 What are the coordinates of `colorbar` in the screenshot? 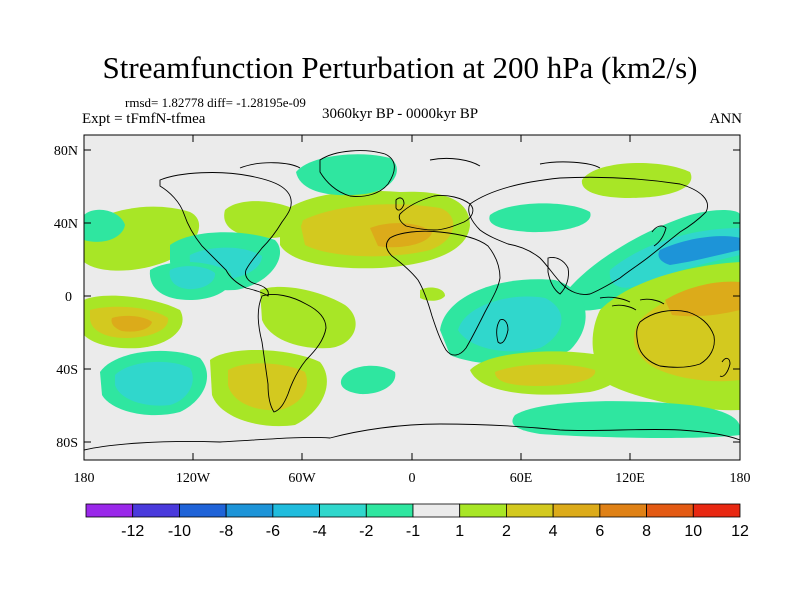 It's located at (413, 510).